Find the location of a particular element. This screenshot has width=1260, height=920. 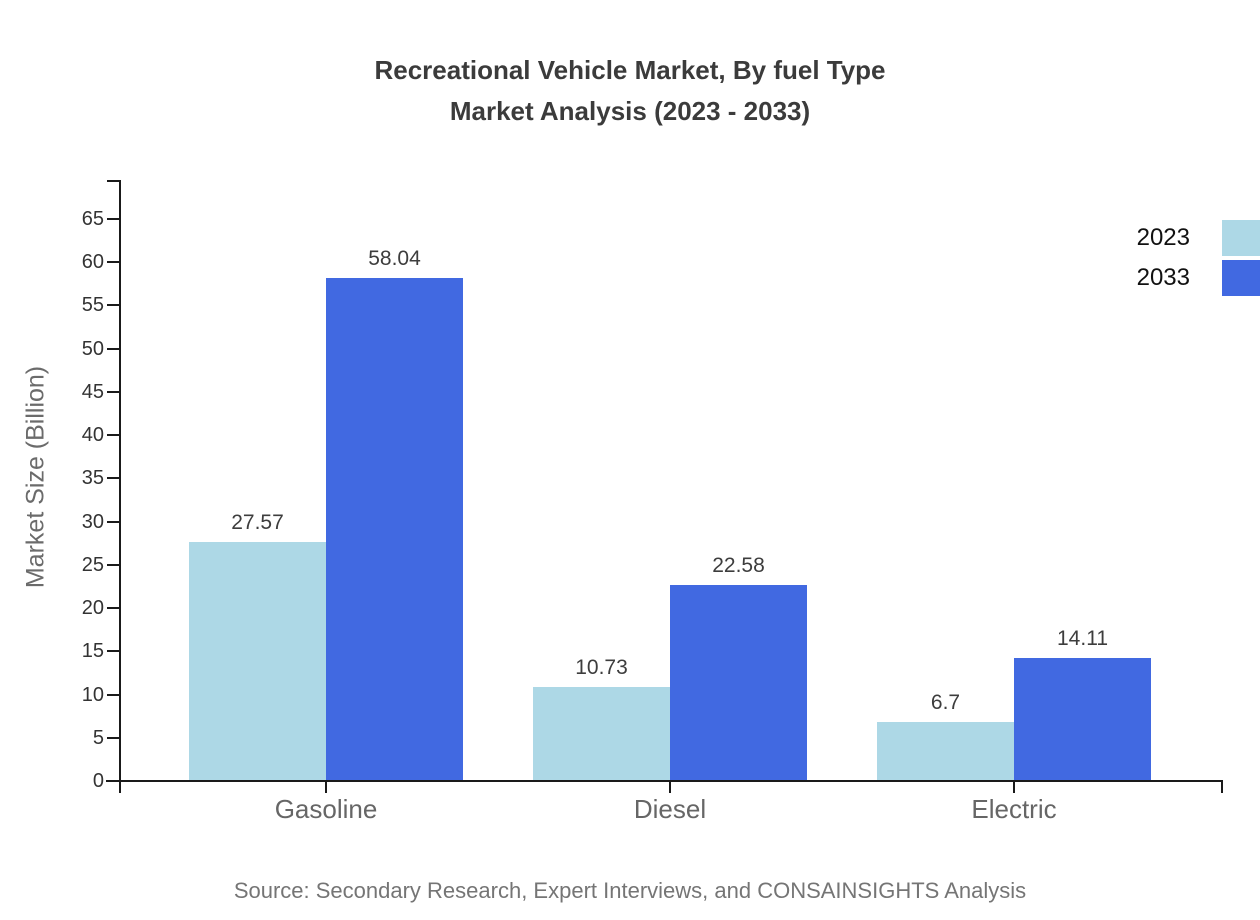

y-tick-label: 55 is located at coordinates (92, 305).